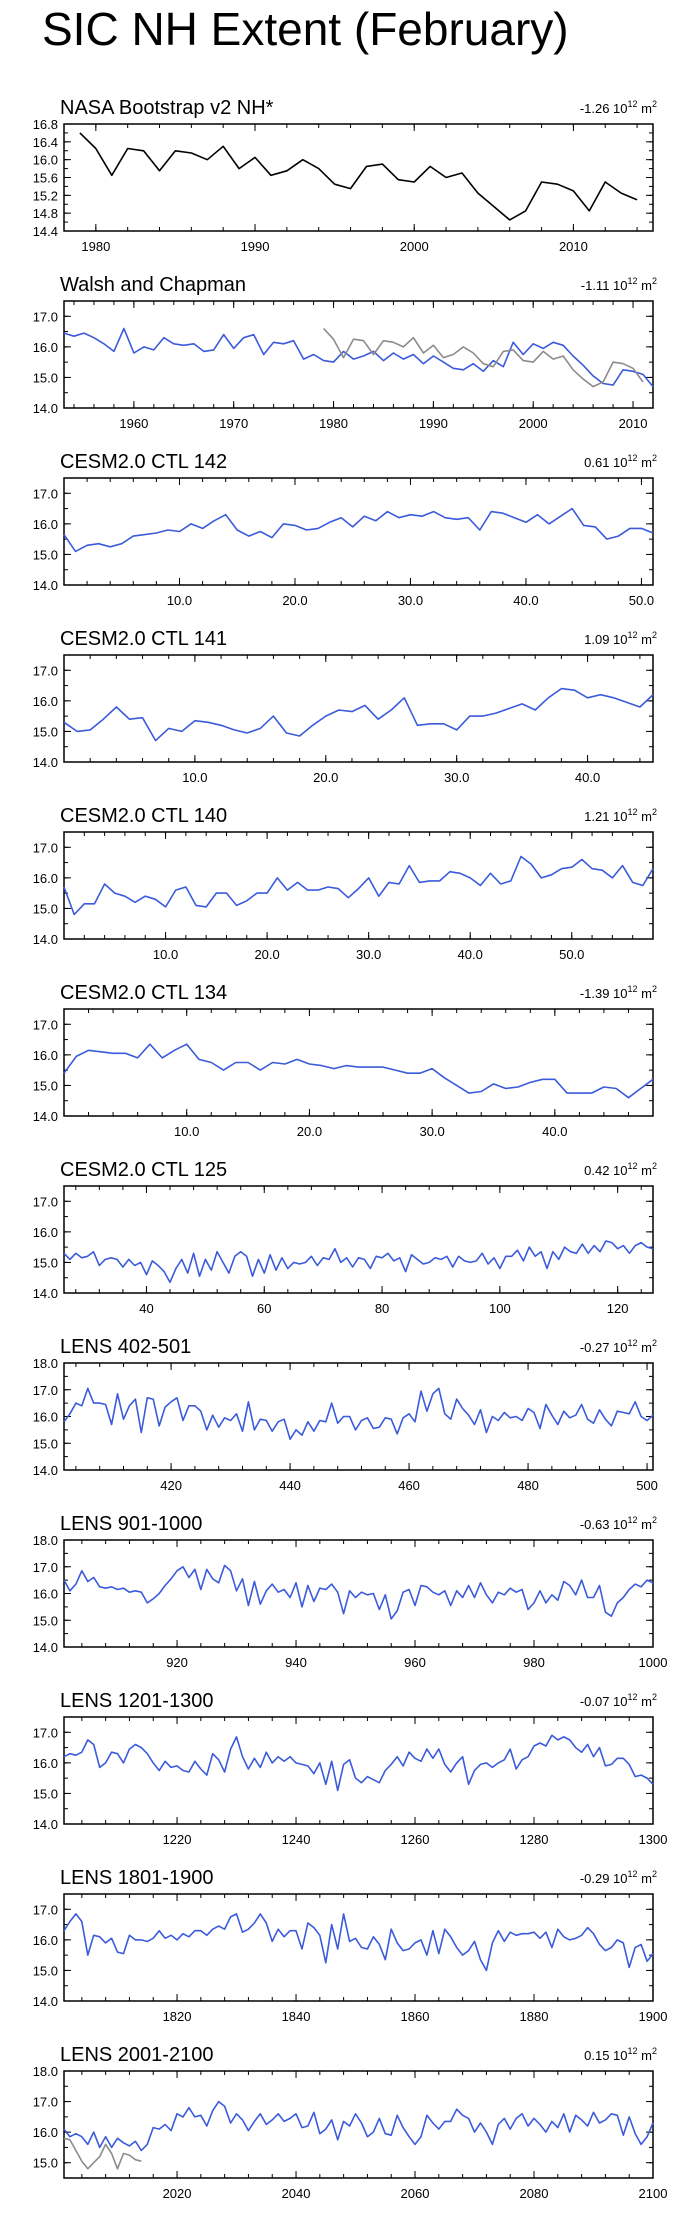 This screenshot has width=679, height=2222. I want to click on trend-label: 1.21 1012 m2, so click(620, 815).